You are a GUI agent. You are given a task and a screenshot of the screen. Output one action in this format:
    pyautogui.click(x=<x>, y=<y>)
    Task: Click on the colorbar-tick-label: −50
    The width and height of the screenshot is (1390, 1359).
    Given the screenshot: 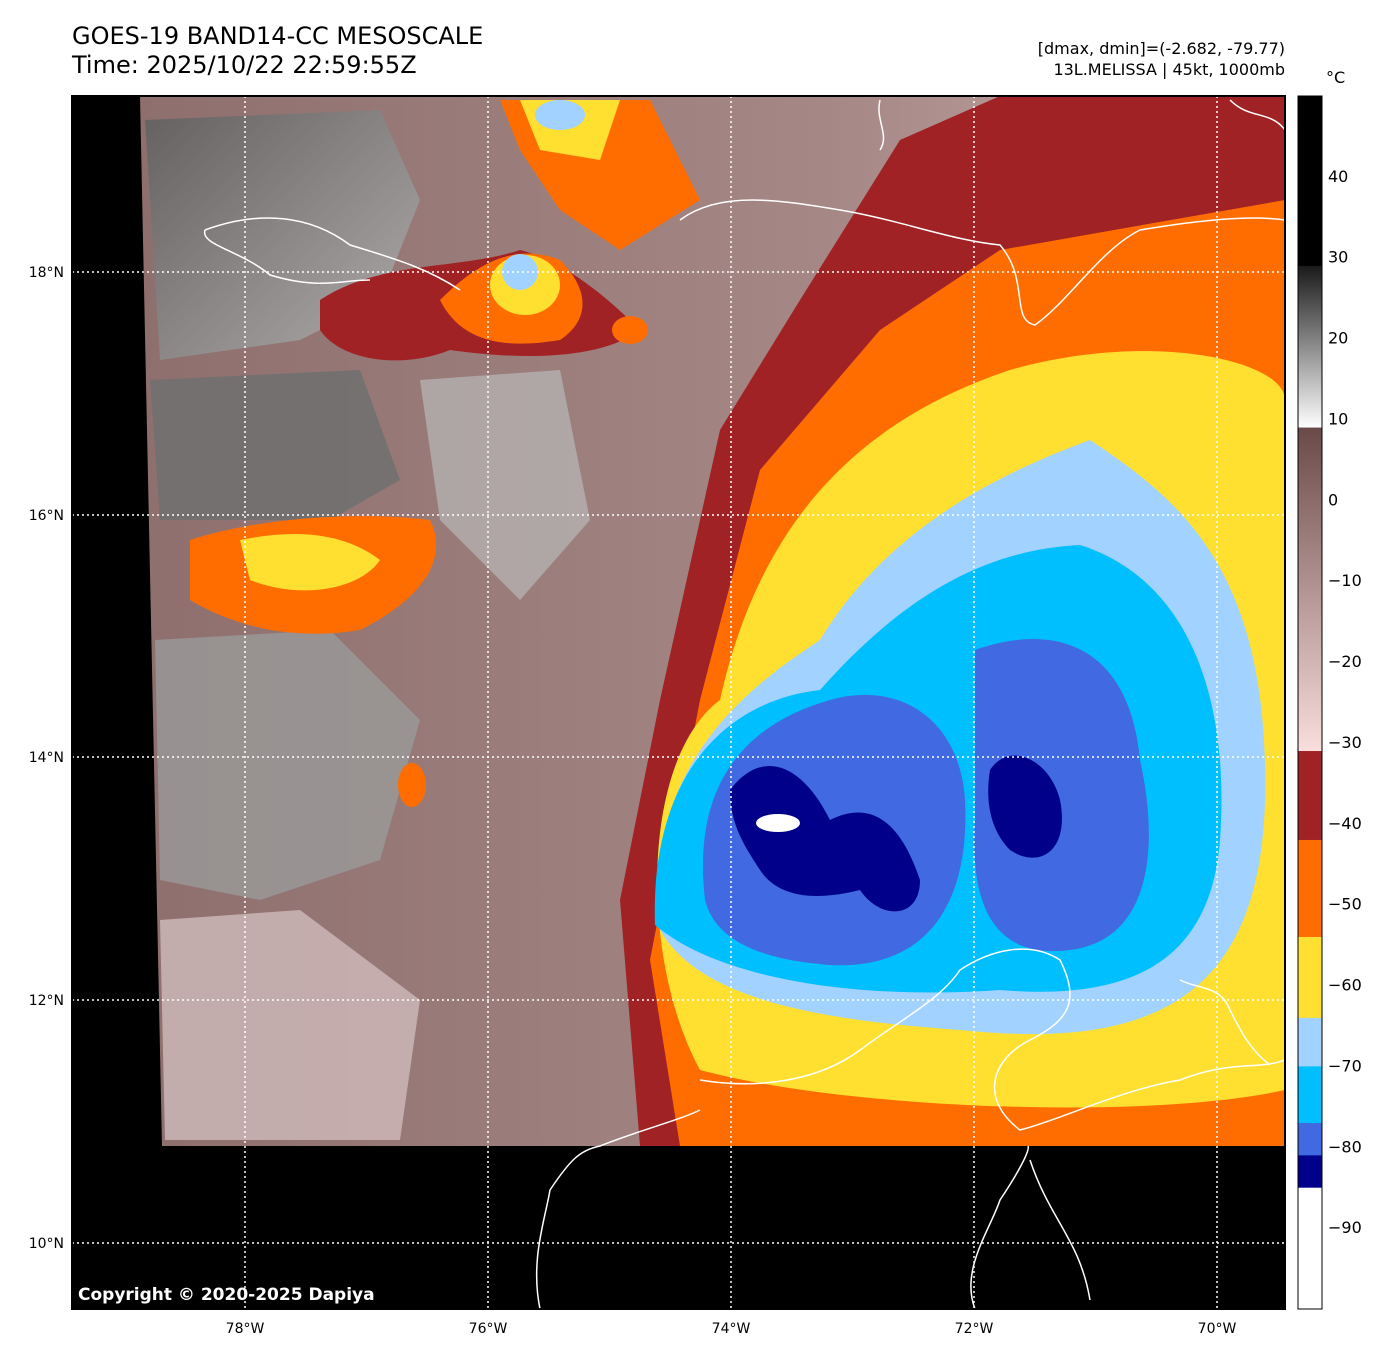 What is the action you would take?
    pyautogui.click(x=1345, y=904)
    